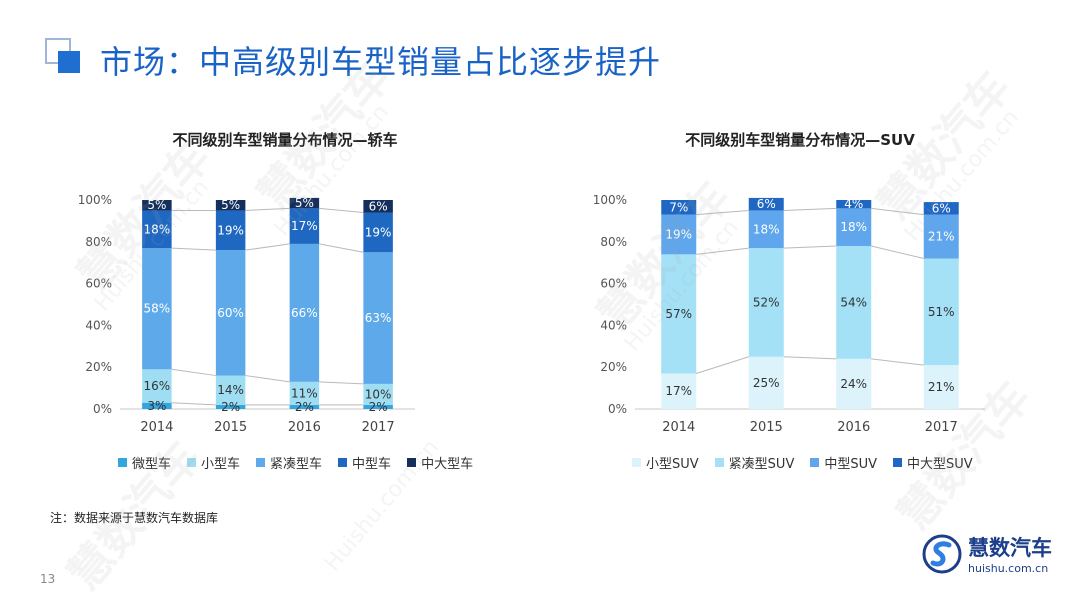 The image size is (1080, 608). I want to click on bar-segment-2016-s3, so click(854, 204).